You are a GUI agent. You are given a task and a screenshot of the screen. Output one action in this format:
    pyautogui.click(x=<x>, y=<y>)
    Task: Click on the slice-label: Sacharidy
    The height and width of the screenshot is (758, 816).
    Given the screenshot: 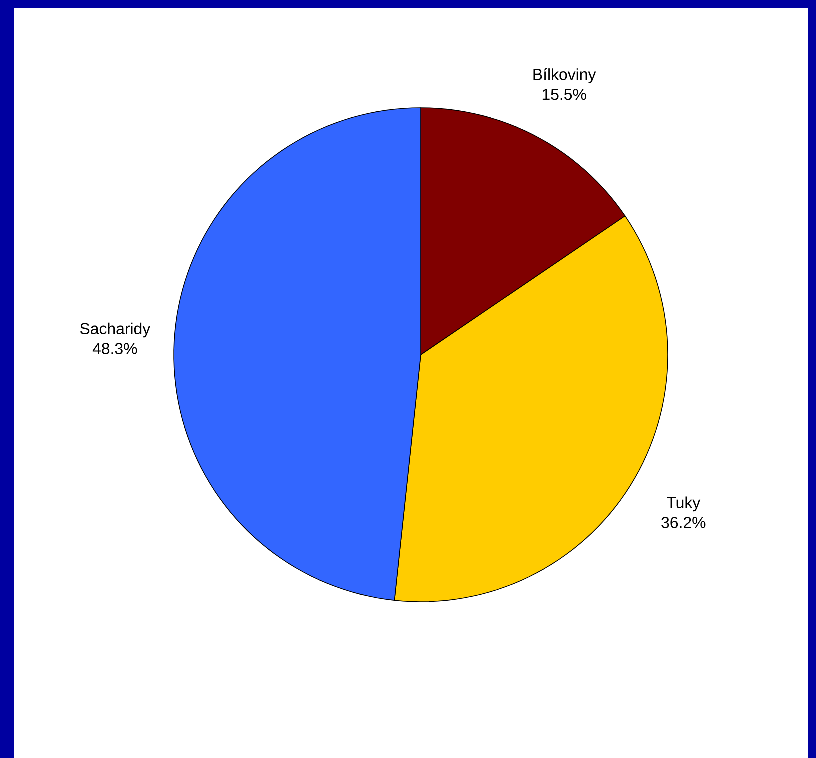 What is the action you would take?
    pyautogui.click(x=115, y=330)
    